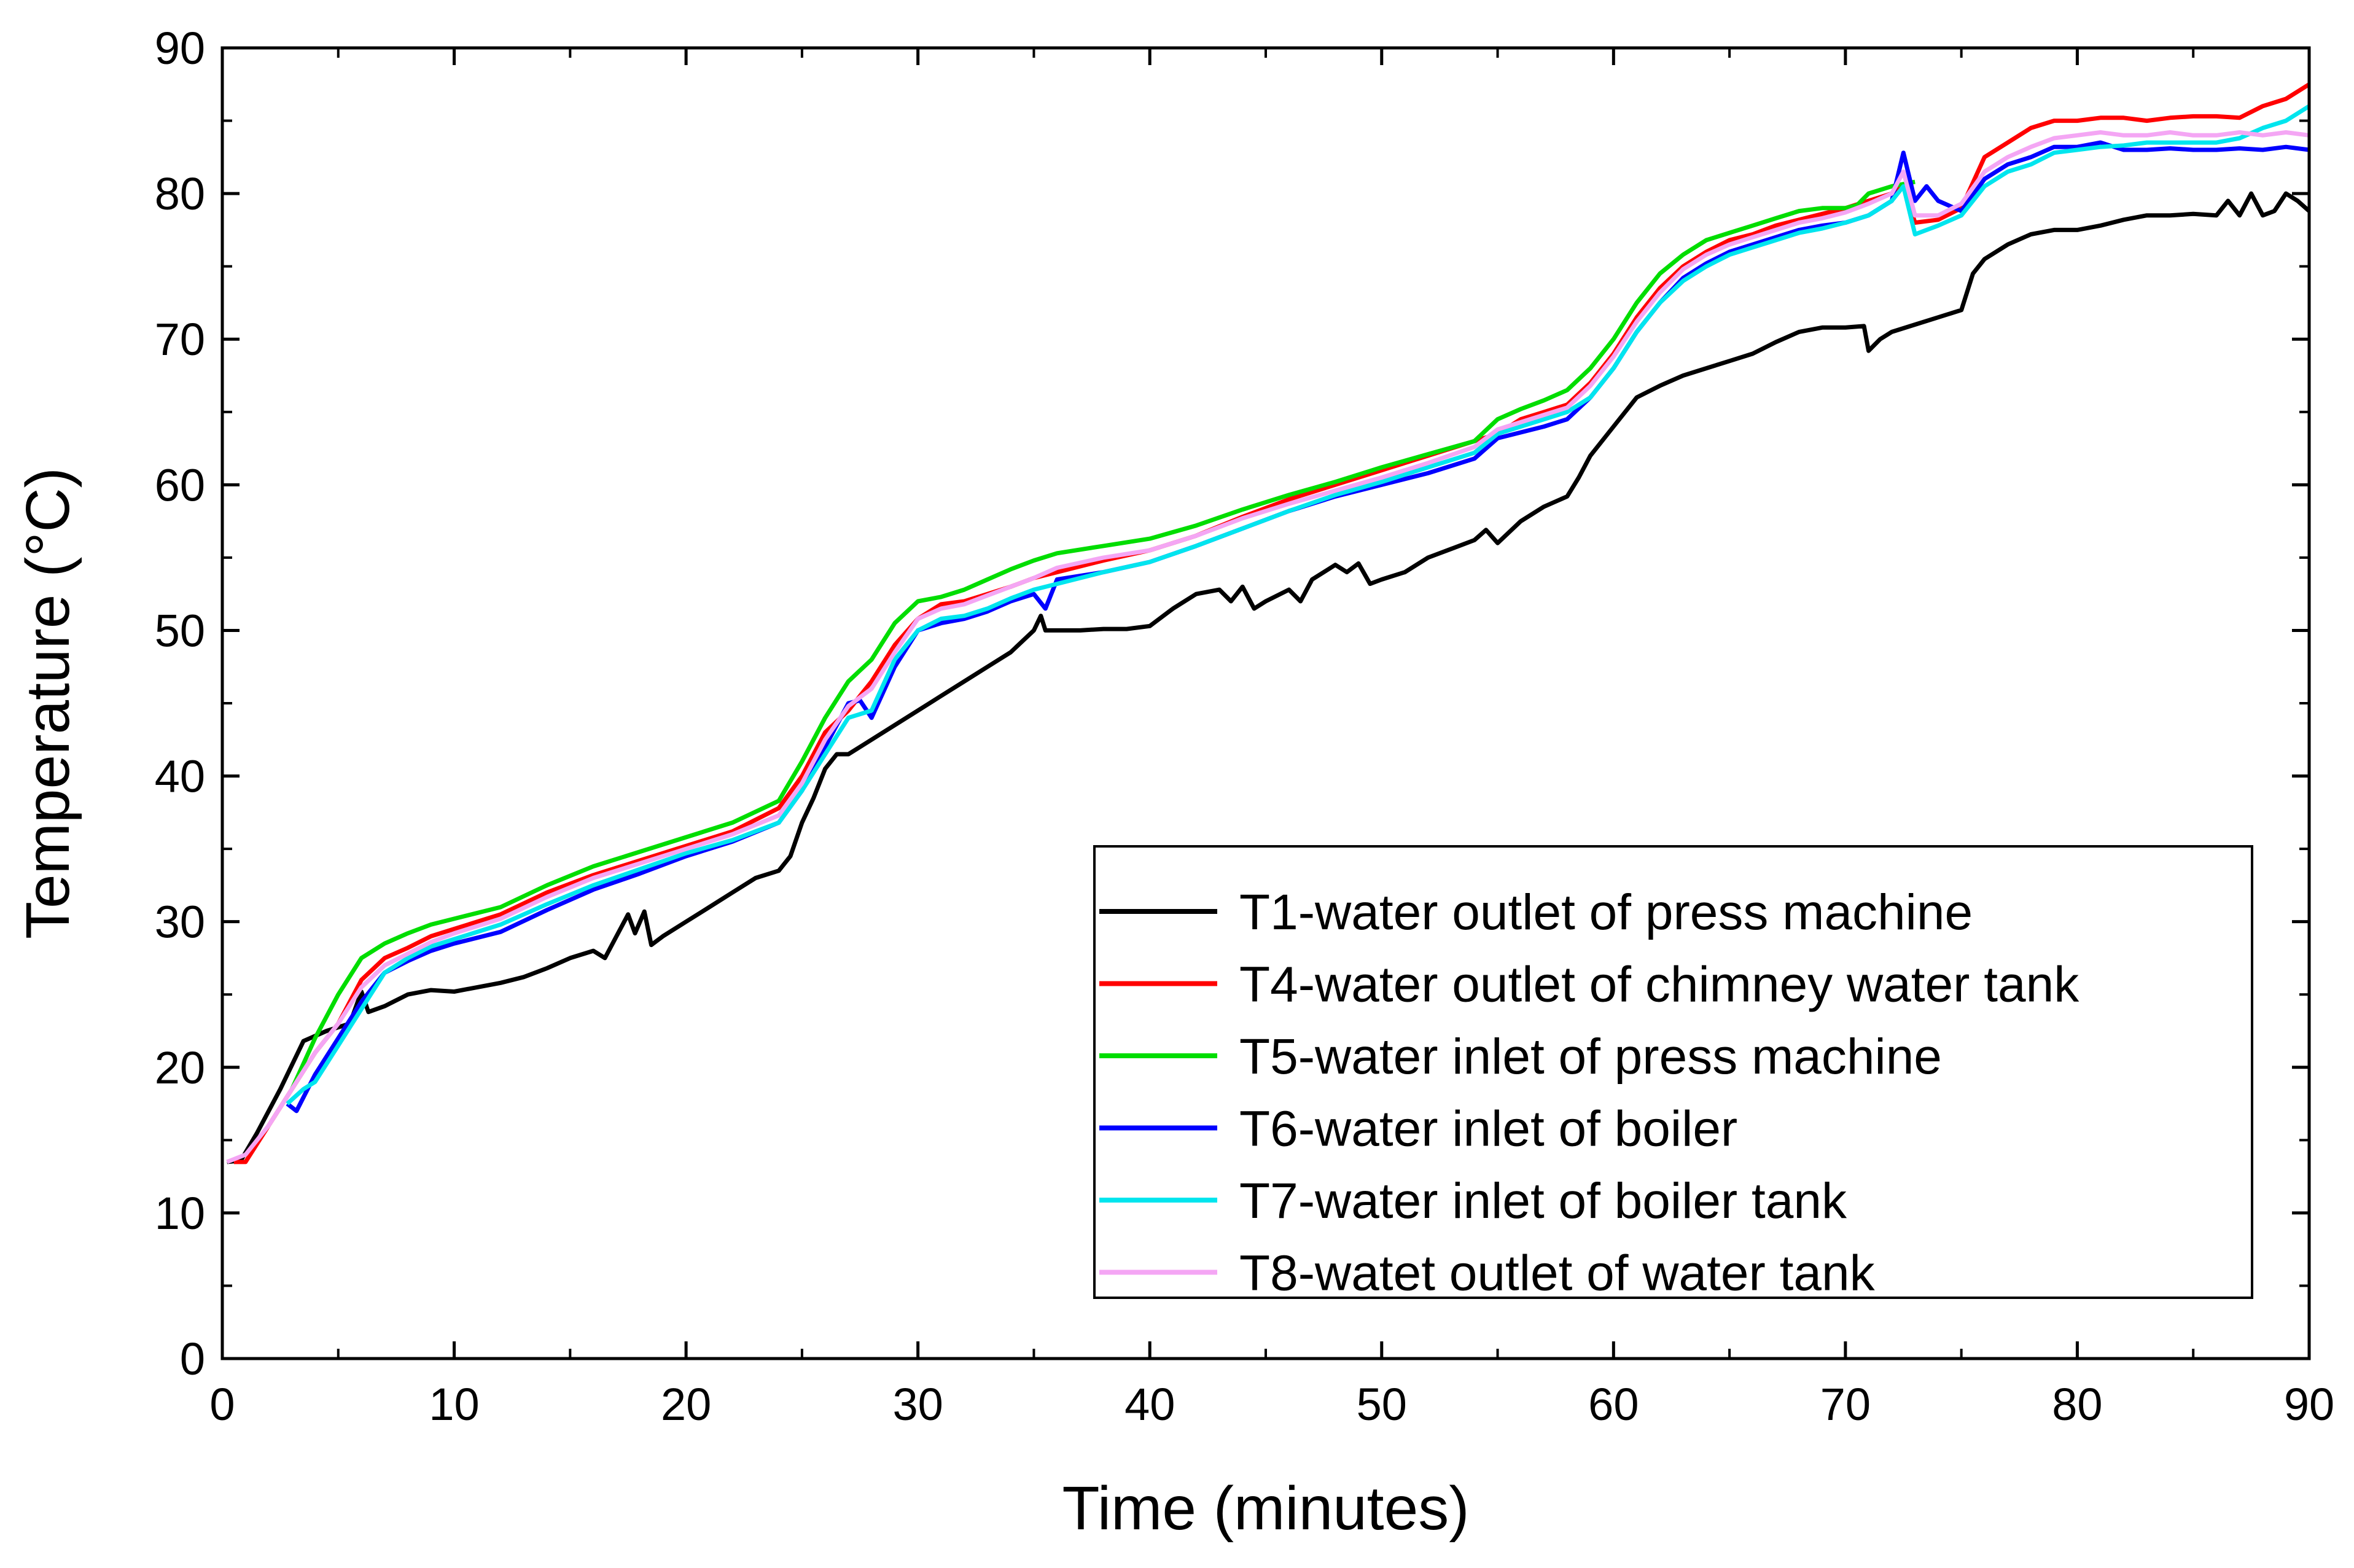 This screenshot has height=1568, width=2354. Describe the element at coordinates (1265, 1508) in the screenshot. I see `x-axis-title: Time (minutes)` at that location.